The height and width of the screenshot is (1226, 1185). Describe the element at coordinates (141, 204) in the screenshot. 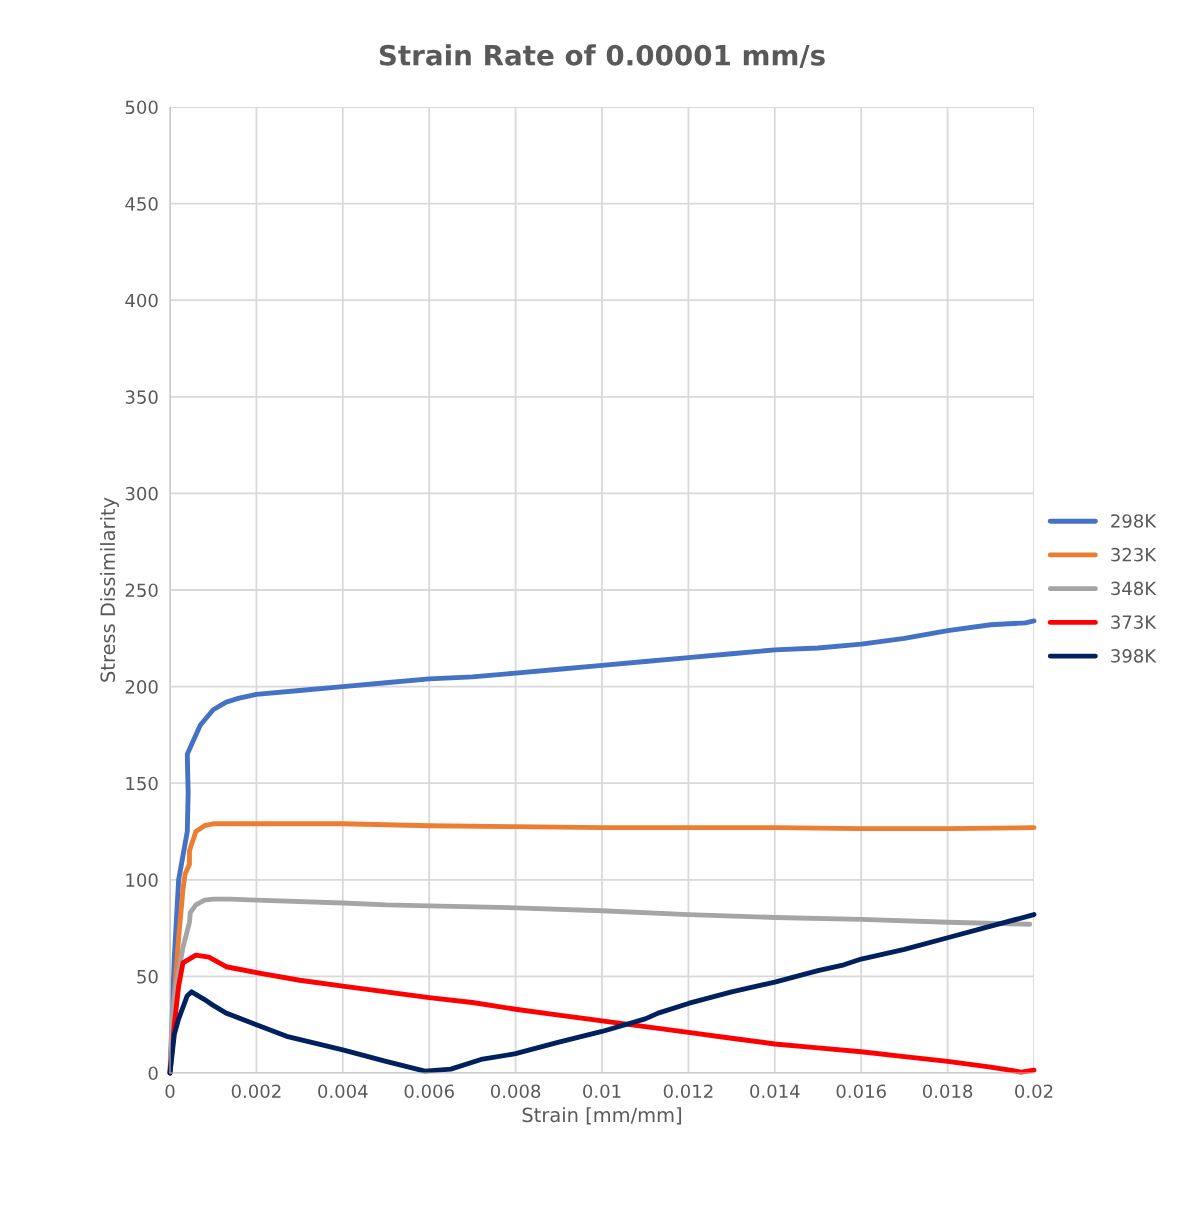

I see `y-tick-label: 450` at that location.